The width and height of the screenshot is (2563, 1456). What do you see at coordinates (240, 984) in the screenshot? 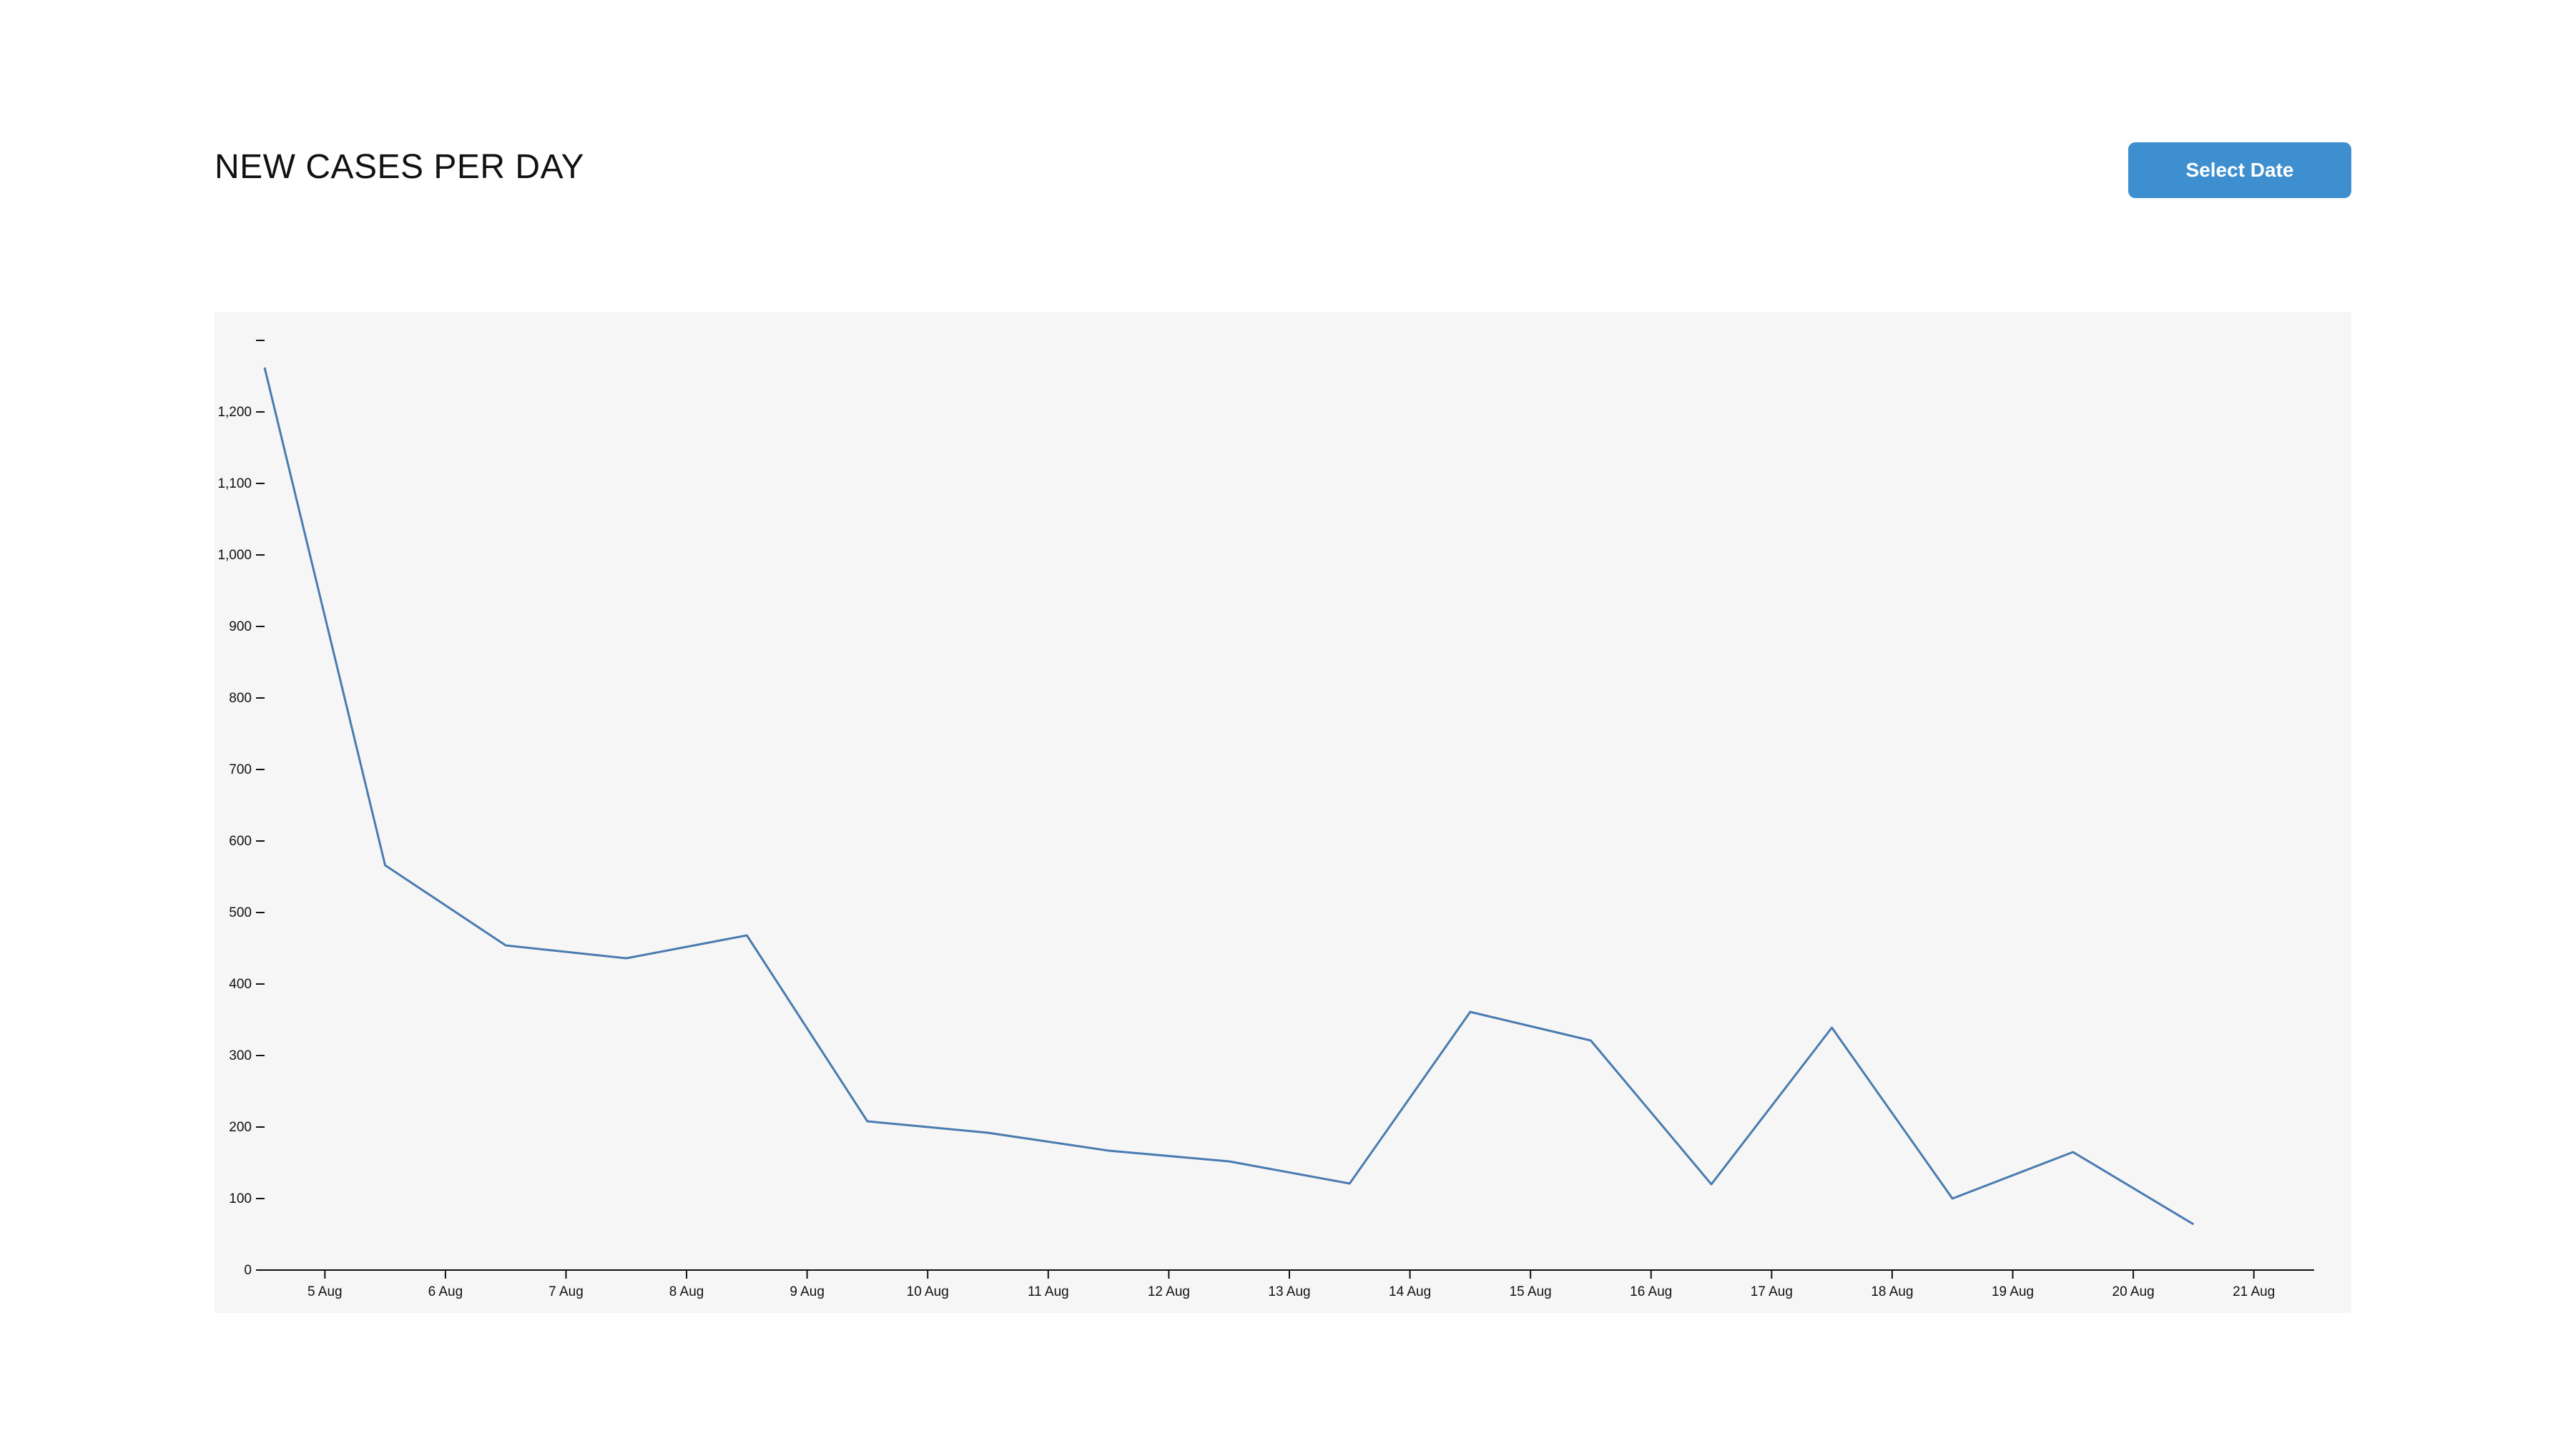
I see `y-tick-label: 400` at bounding box center [240, 984].